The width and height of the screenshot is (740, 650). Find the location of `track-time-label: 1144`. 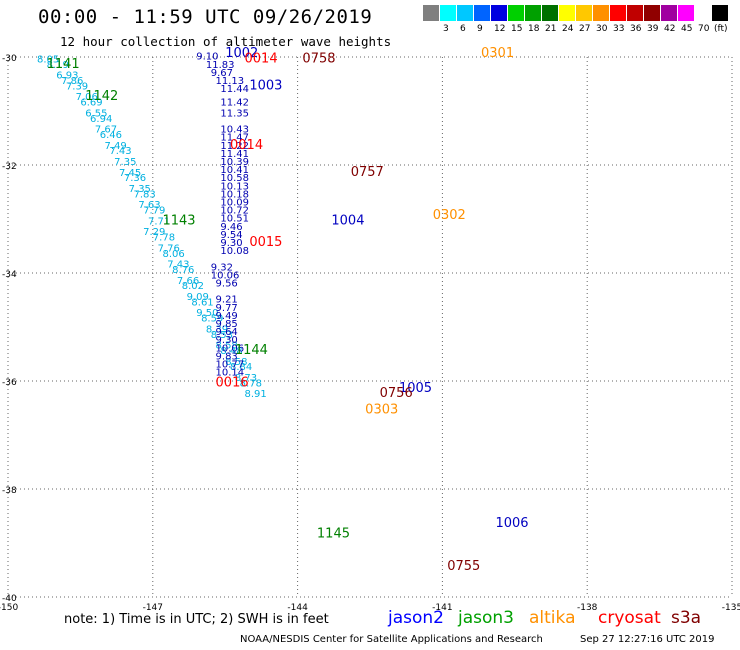

track-time-label: 1144 is located at coordinates (251, 350).